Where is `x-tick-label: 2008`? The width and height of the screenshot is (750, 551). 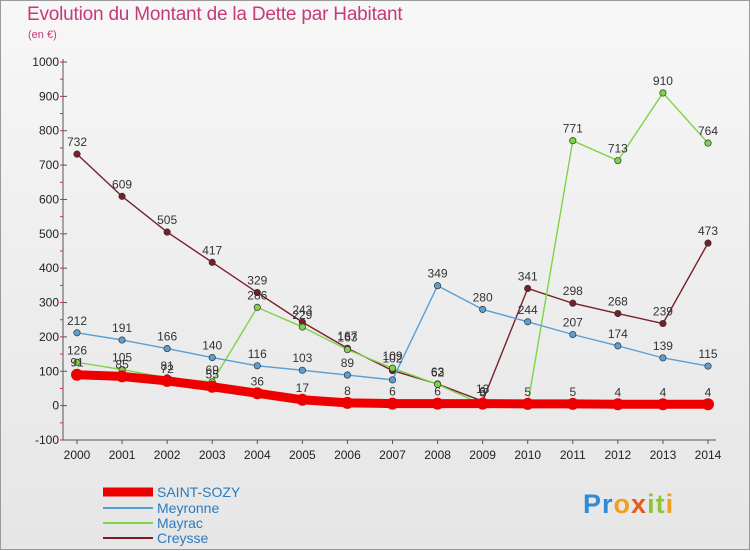 x-tick-label: 2008 is located at coordinates (437, 455).